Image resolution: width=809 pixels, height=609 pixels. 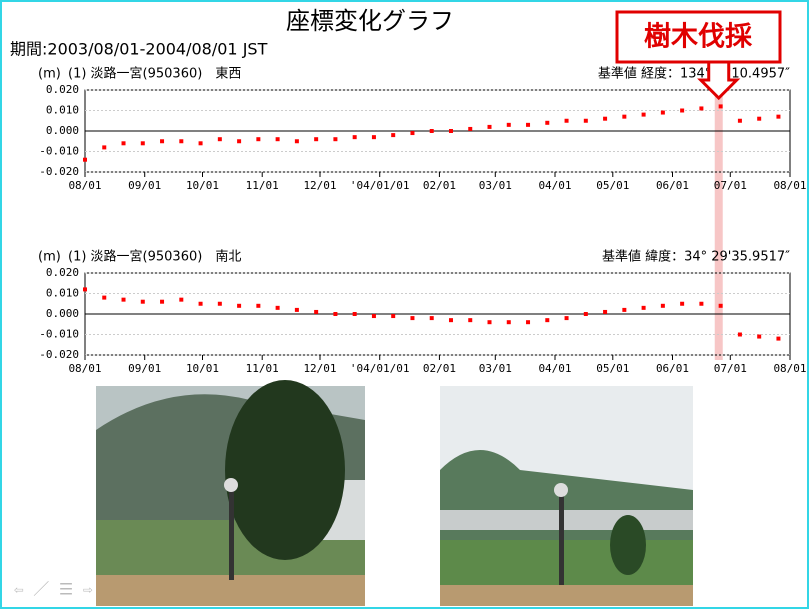 I want to click on x-tick-label: 02/01, so click(x=439, y=368).